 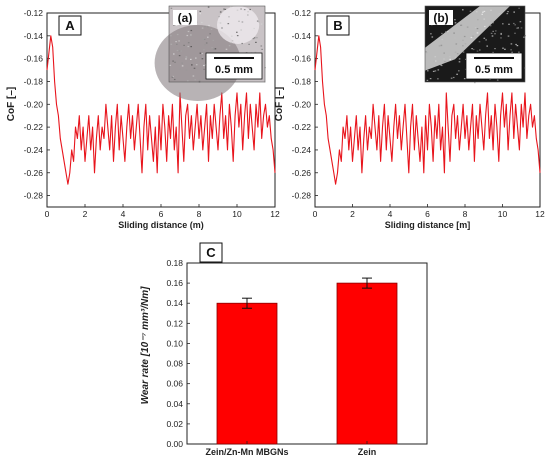 I want to click on cof-series-line, so click(x=161, y=110).